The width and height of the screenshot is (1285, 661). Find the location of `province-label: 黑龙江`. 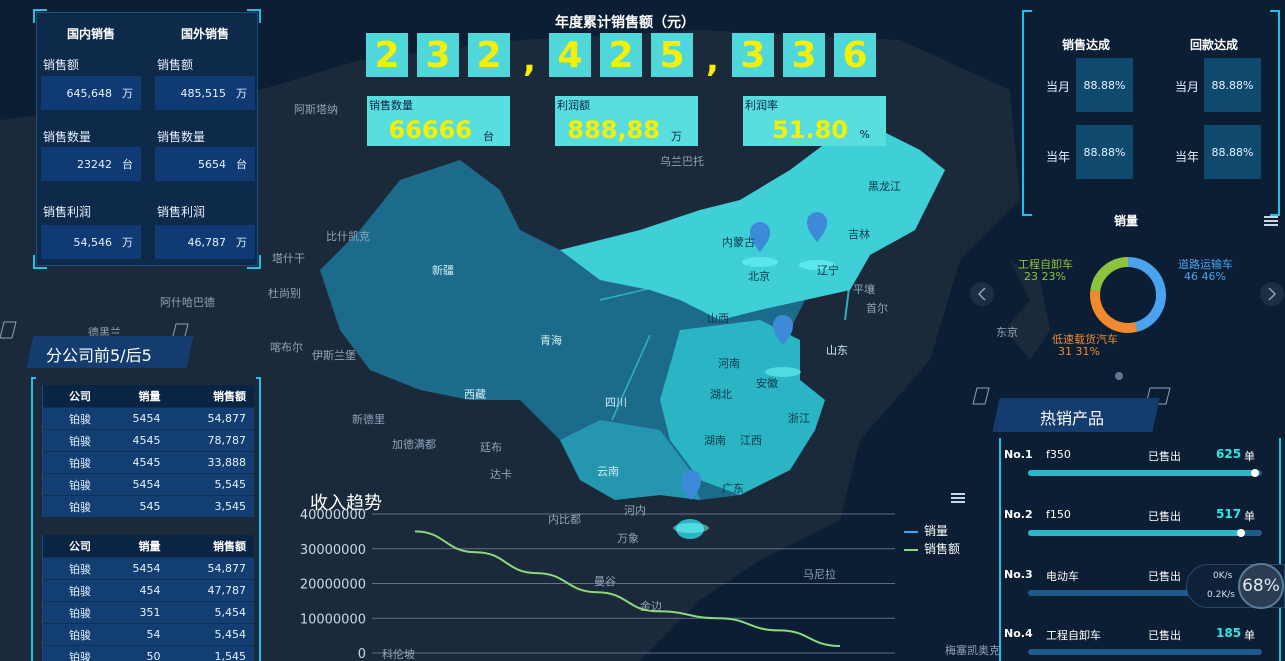

province-label: 黑龙江 is located at coordinates (884, 186).